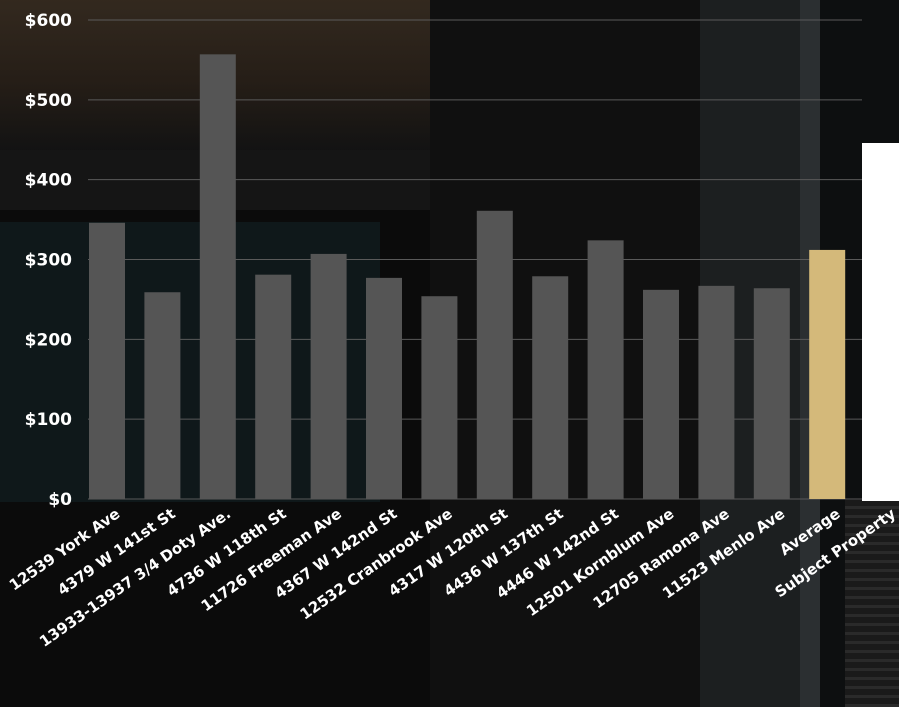  I want to click on y-axis-ticks: $0 $100 $200 $300 $400 $500 $600, so click(48, 260).